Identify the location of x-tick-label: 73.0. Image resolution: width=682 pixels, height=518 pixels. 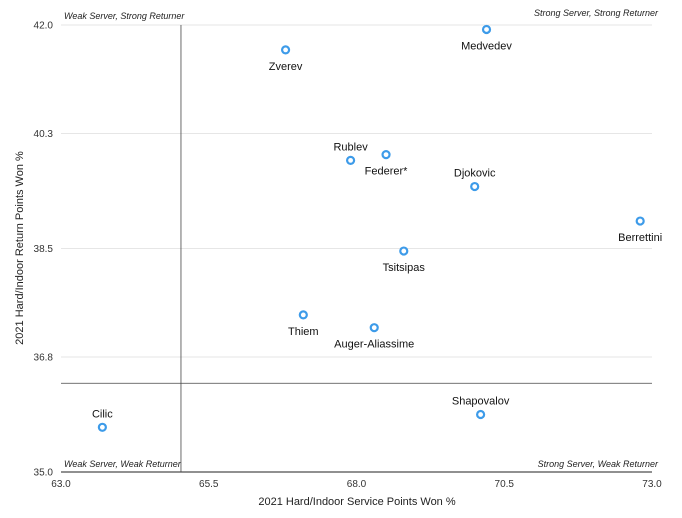
(652, 484).